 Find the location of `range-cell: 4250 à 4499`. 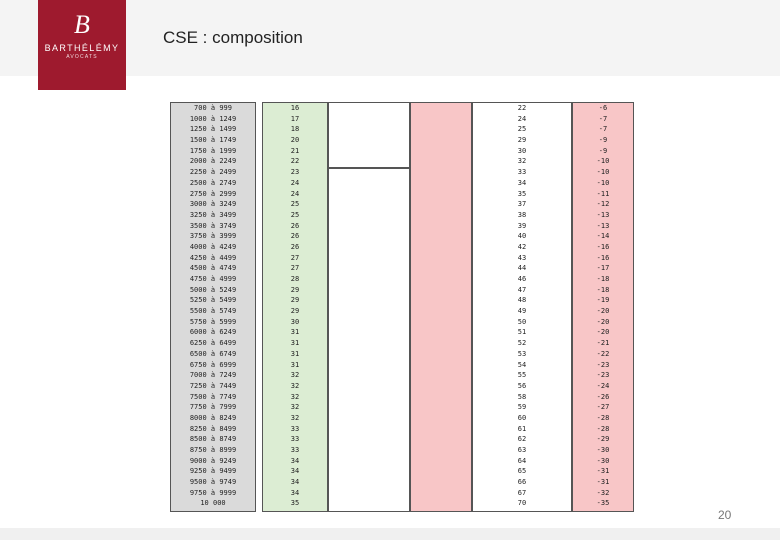

range-cell: 4250 à 4499 is located at coordinates (213, 257).